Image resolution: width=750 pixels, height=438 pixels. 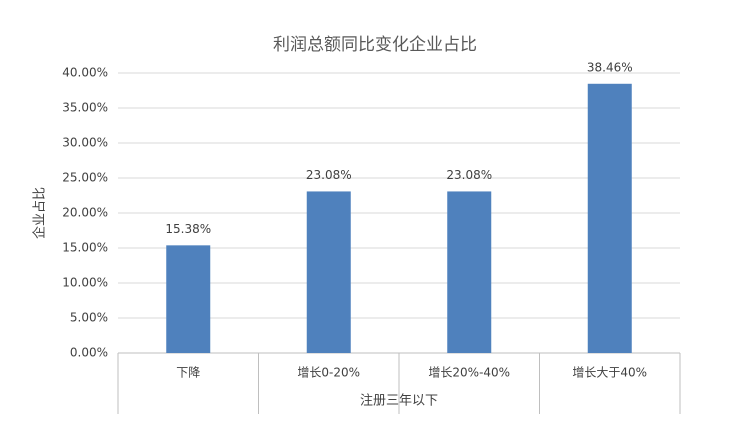 I want to click on y-tick-label: 5.00%, so click(x=89, y=318).